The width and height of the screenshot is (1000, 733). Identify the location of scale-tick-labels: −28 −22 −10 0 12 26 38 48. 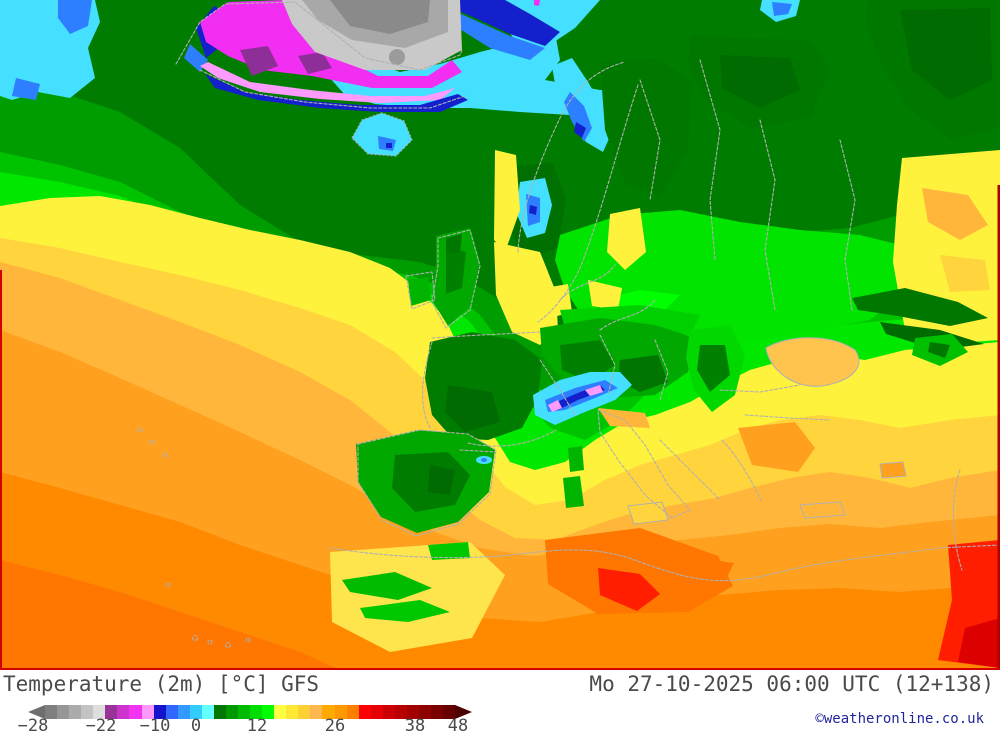
(250, 724).